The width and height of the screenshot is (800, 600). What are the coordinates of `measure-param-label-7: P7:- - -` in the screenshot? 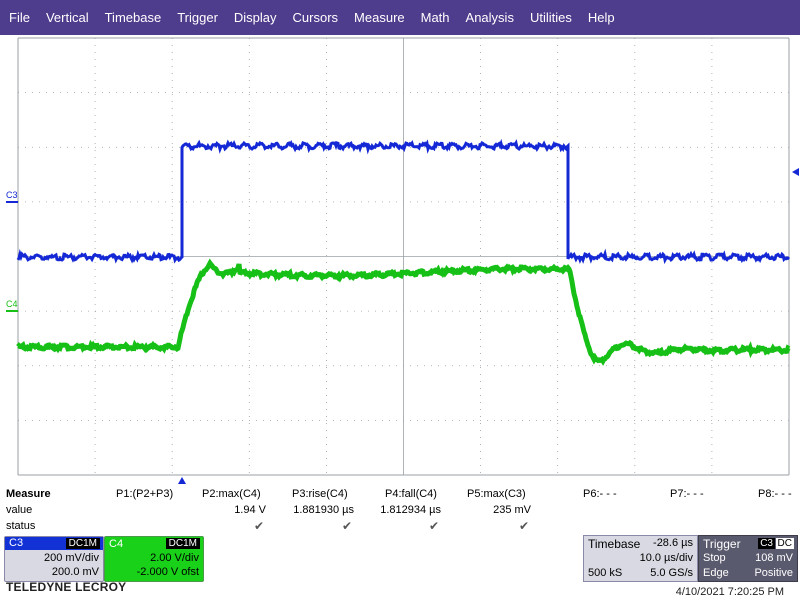 It's located at (687, 494).